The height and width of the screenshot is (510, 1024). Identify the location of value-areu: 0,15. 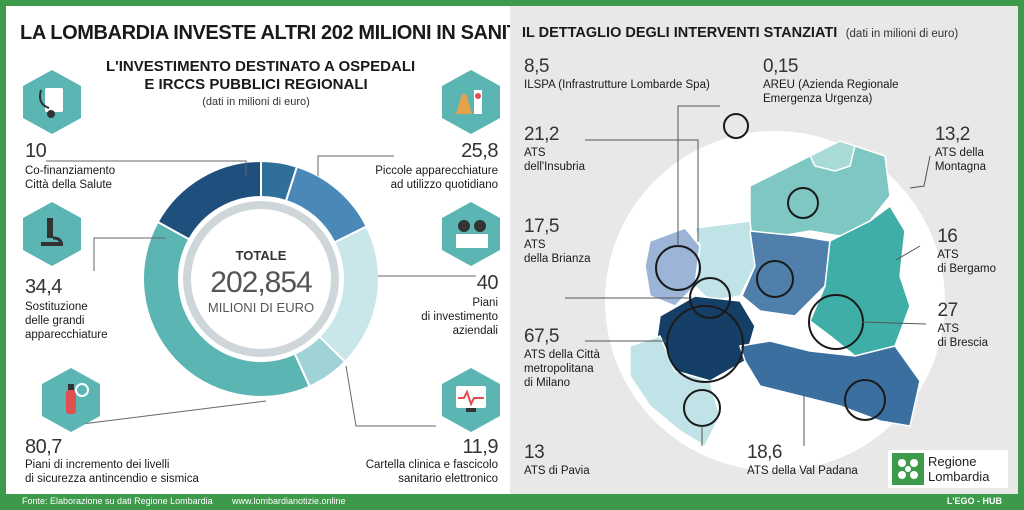
(780, 66).